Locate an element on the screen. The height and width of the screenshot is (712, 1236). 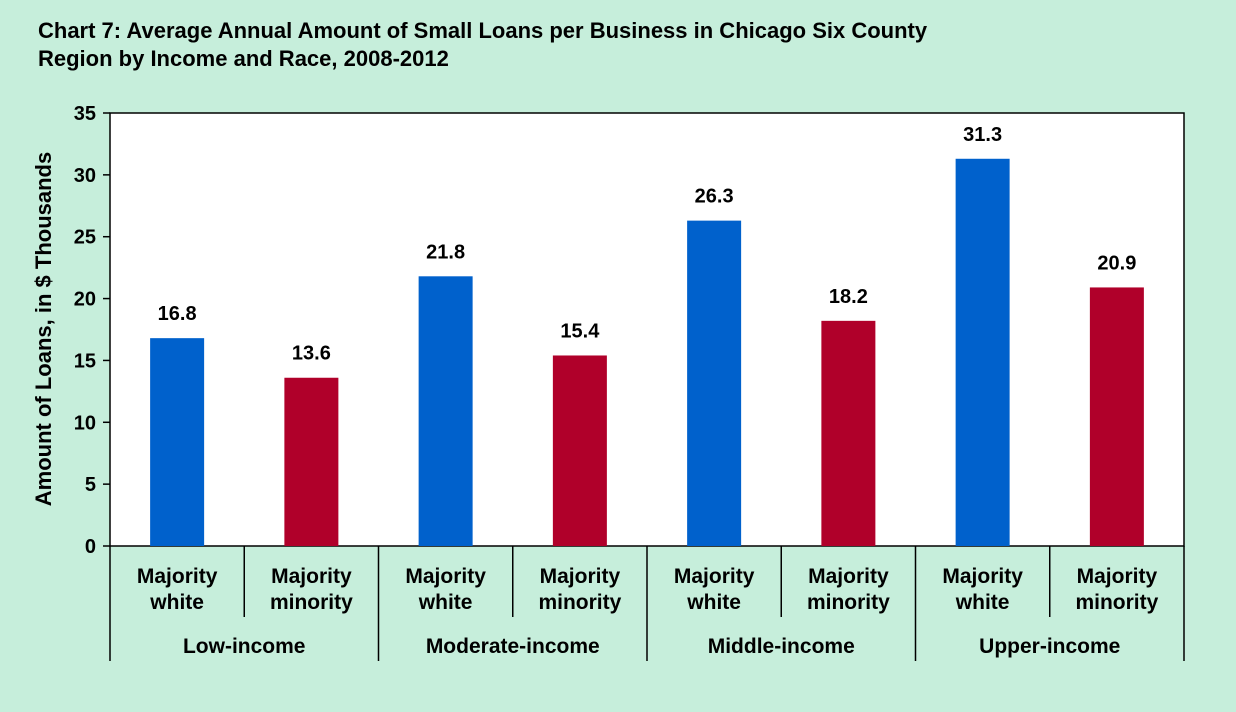
data-label: 15.4 is located at coordinates (580, 331).